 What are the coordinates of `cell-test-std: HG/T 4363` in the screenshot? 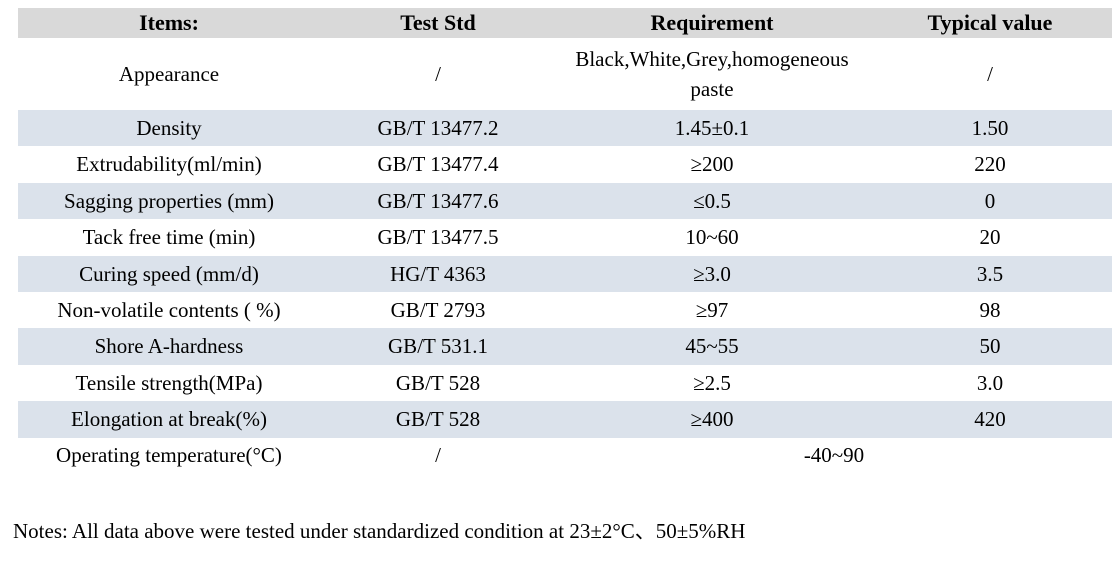 It's located at (438, 273).